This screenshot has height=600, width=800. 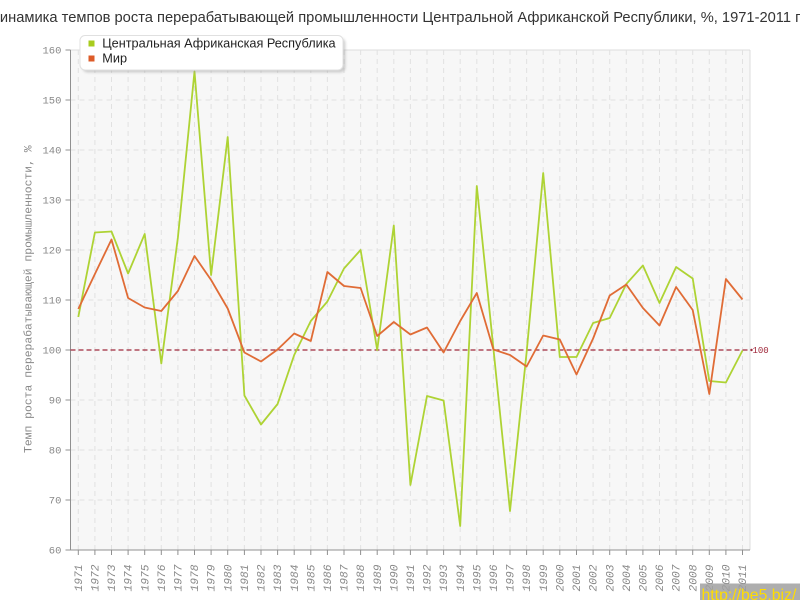 I want to click on svg-text: 1975, so click(x=146, y=577).